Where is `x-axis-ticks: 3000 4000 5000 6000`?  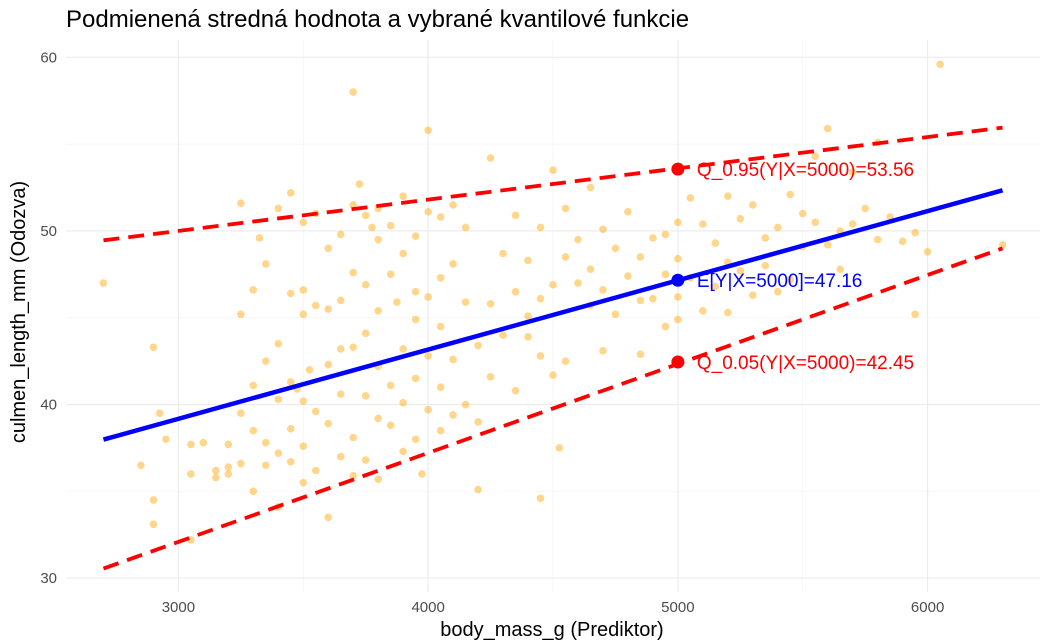 x-axis-ticks: 3000 4000 5000 6000 is located at coordinates (553, 607).